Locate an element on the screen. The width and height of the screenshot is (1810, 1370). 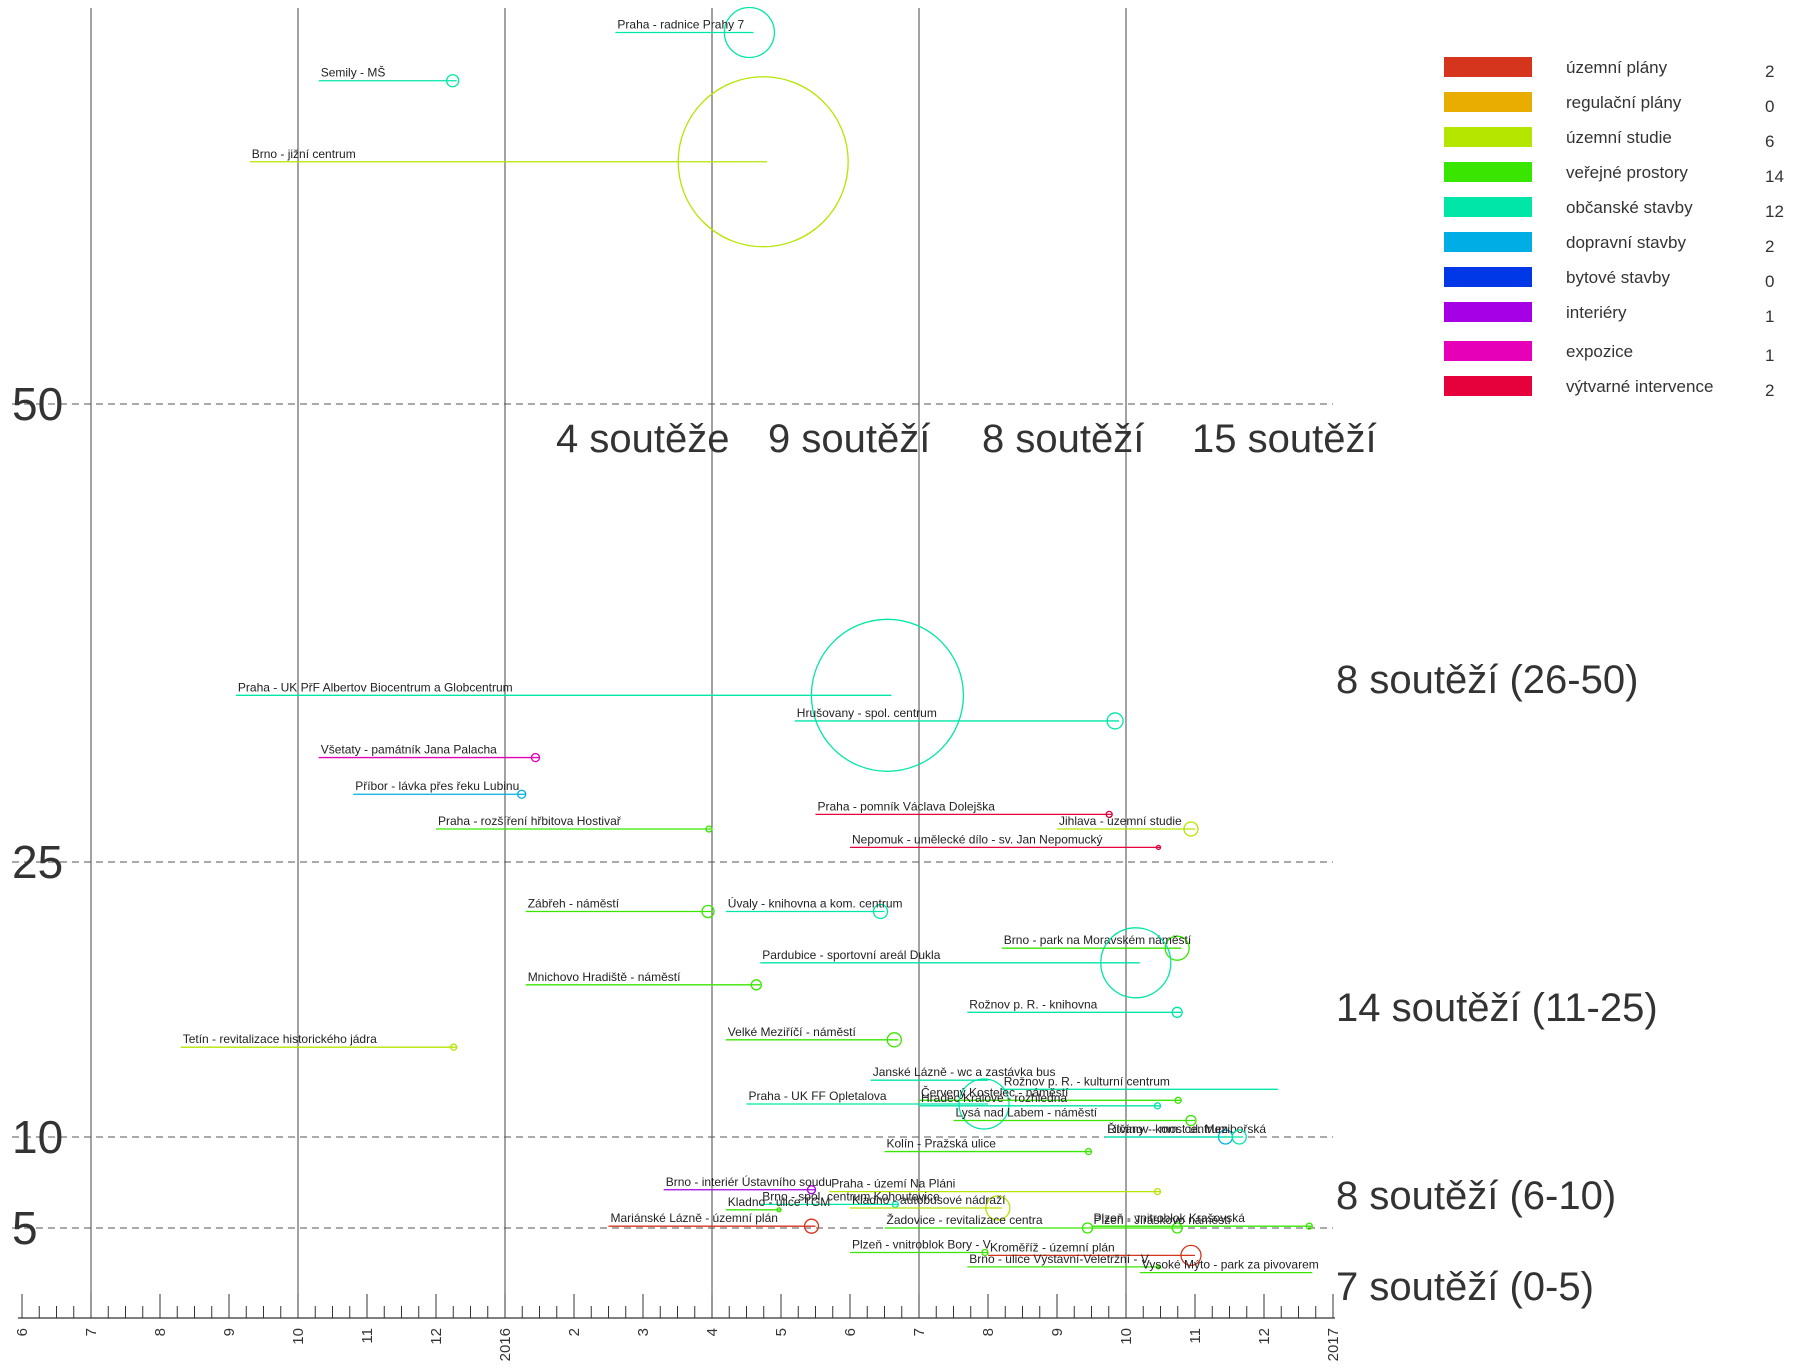
competition-label: Mariánské Lázně - územní plán is located at coordinates (694, 1218).